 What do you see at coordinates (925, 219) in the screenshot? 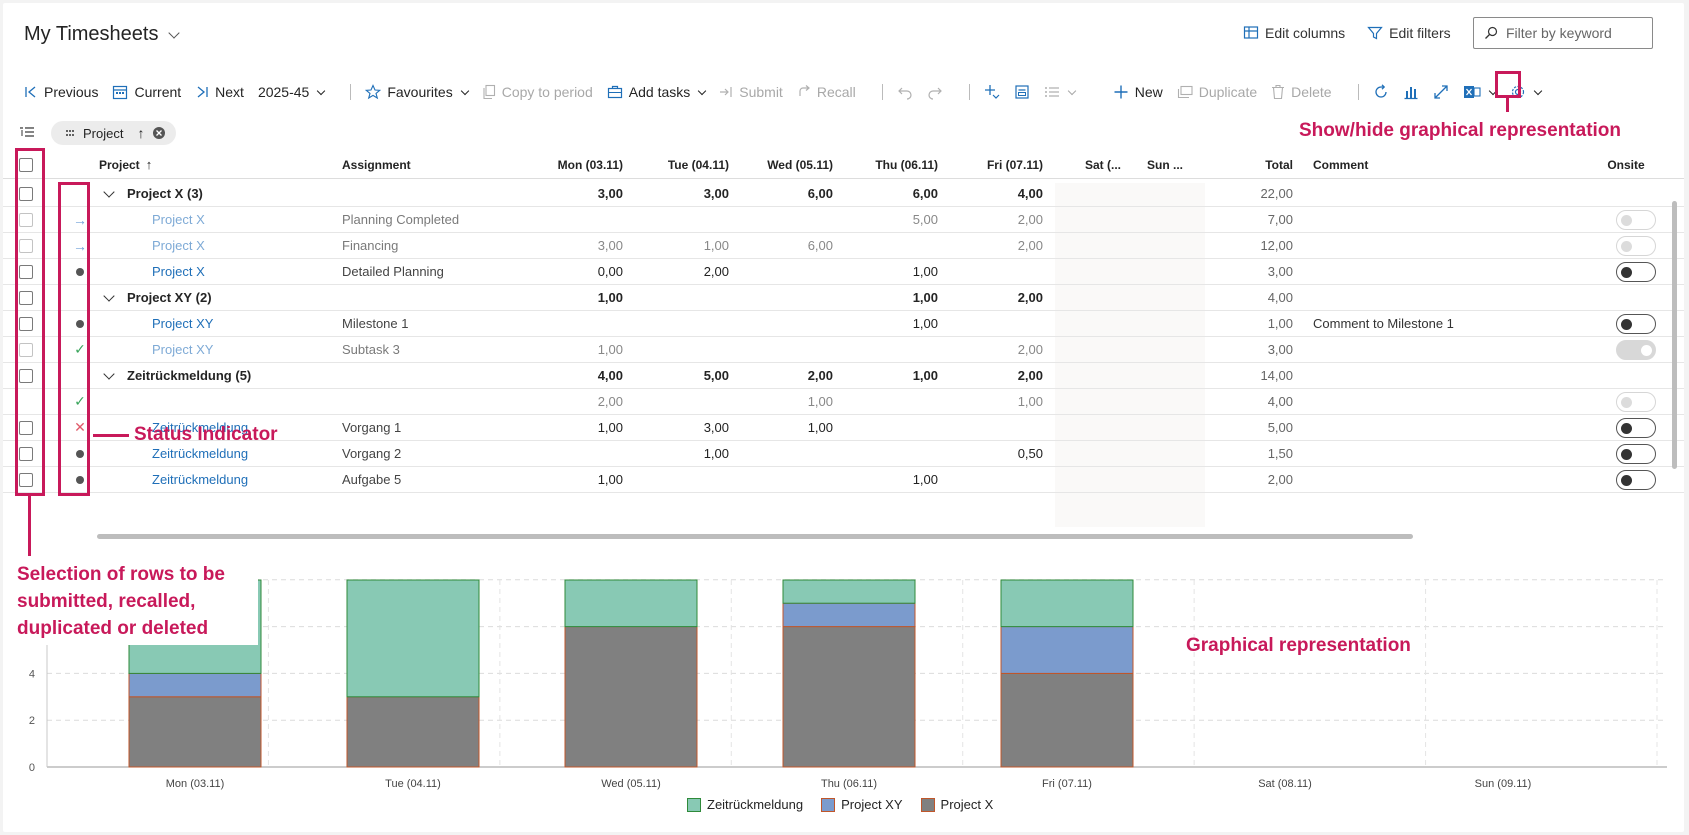
I see `hours-cell-thu: 5,00` at bounding box center [925, 219].